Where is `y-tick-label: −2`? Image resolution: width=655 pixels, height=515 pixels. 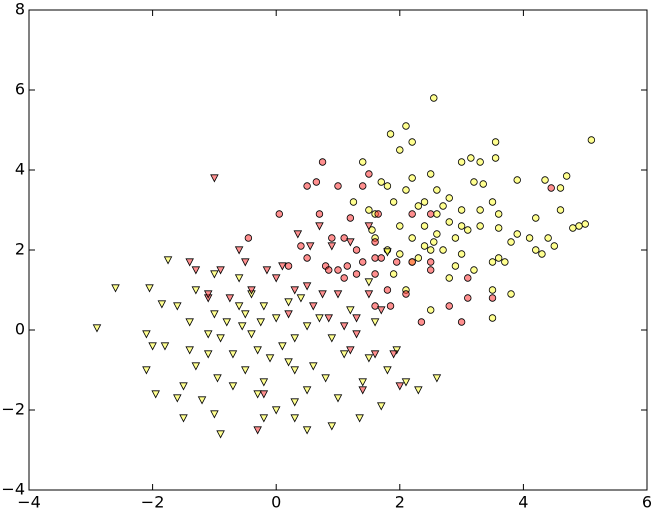 y-tick-label: −2 is located at coordinates (13, 409).